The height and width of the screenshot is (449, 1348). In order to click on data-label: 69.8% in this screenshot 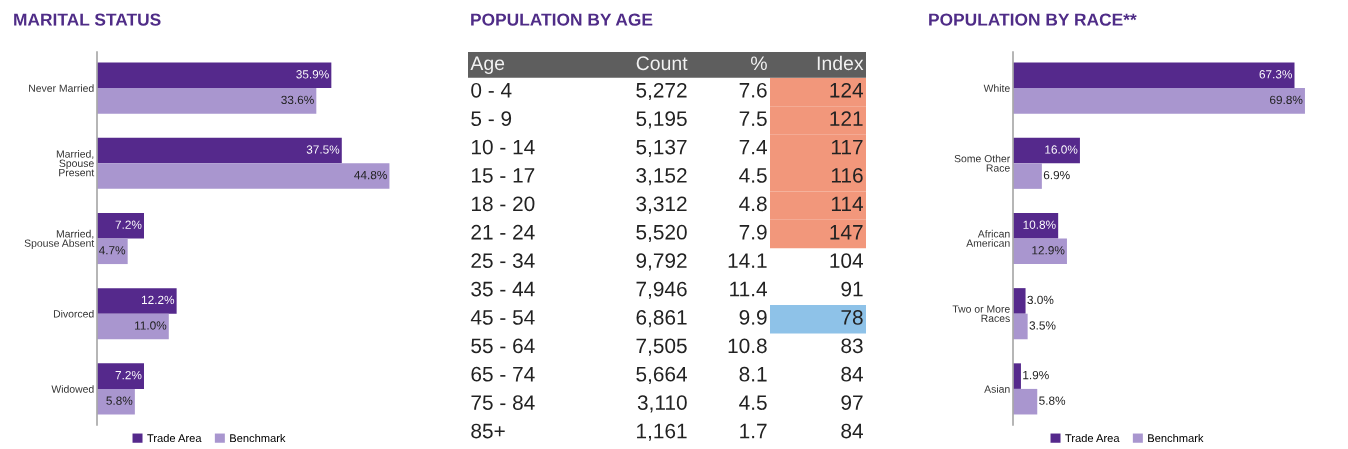, I will do `click(1286, 100)`.